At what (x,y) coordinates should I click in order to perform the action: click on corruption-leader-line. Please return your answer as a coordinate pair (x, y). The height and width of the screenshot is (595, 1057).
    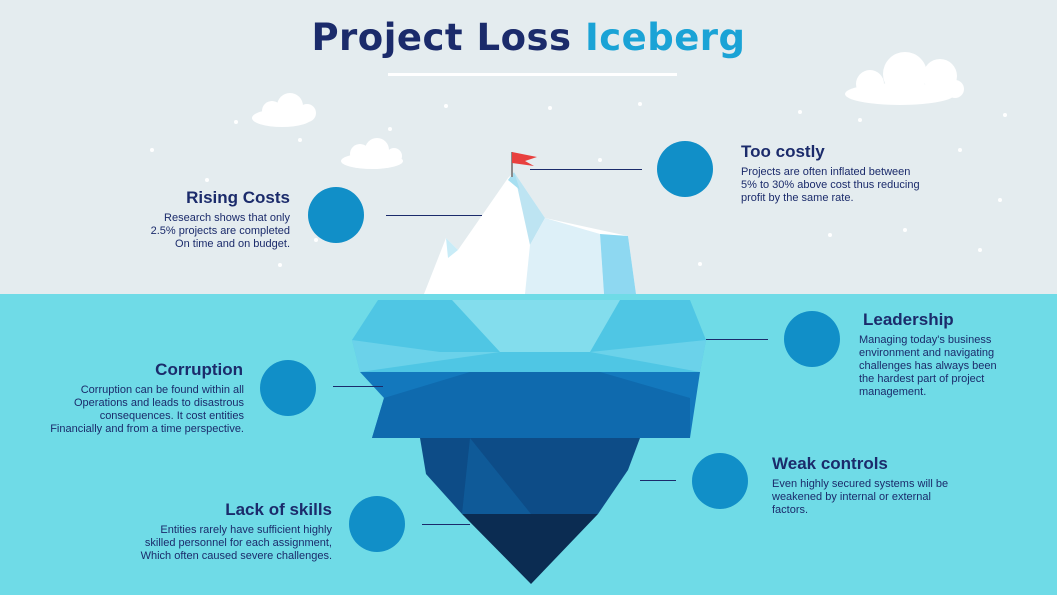
    Looking at the image, I should click on (358, 386).